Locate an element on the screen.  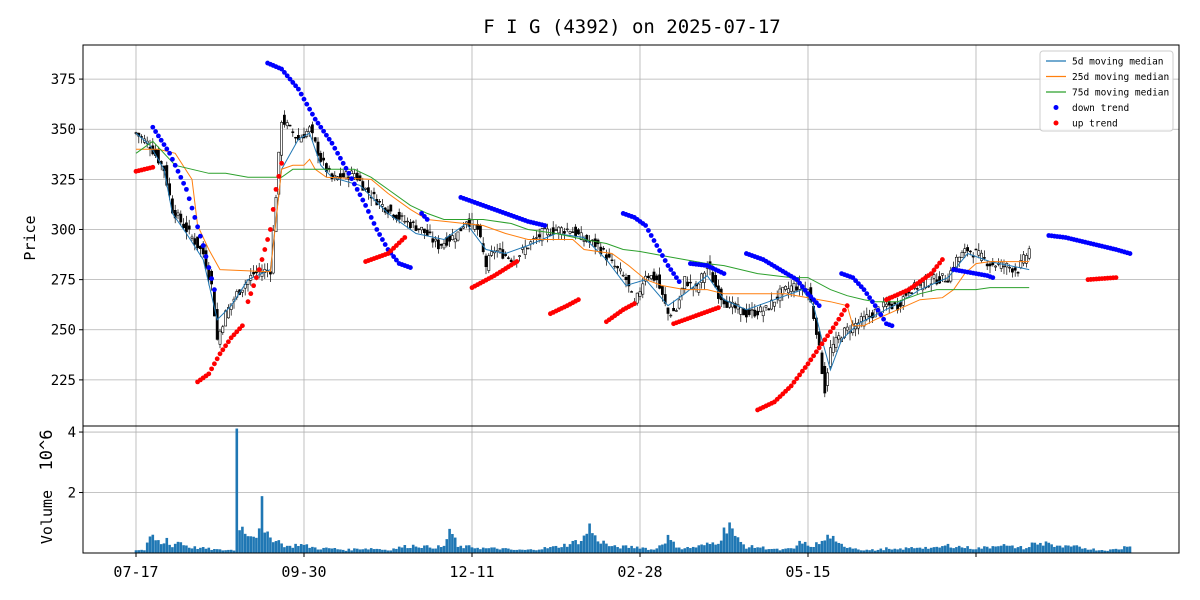
legend-label: down trend is located at coordinates (1100, 108).